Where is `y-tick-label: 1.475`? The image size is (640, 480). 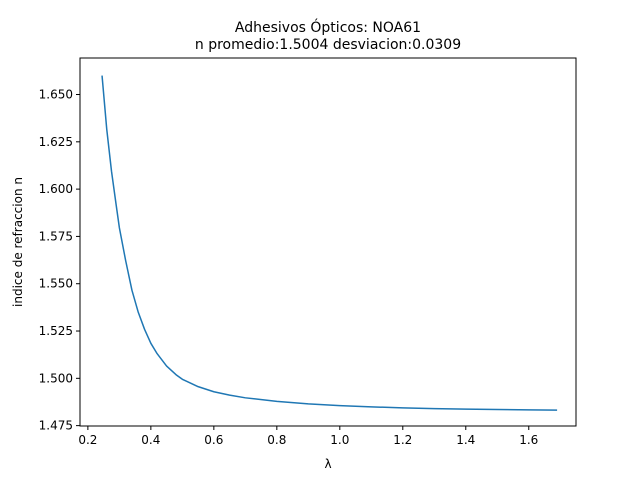 y-tick-label: 1.475 is located at coordinates (56, 426).